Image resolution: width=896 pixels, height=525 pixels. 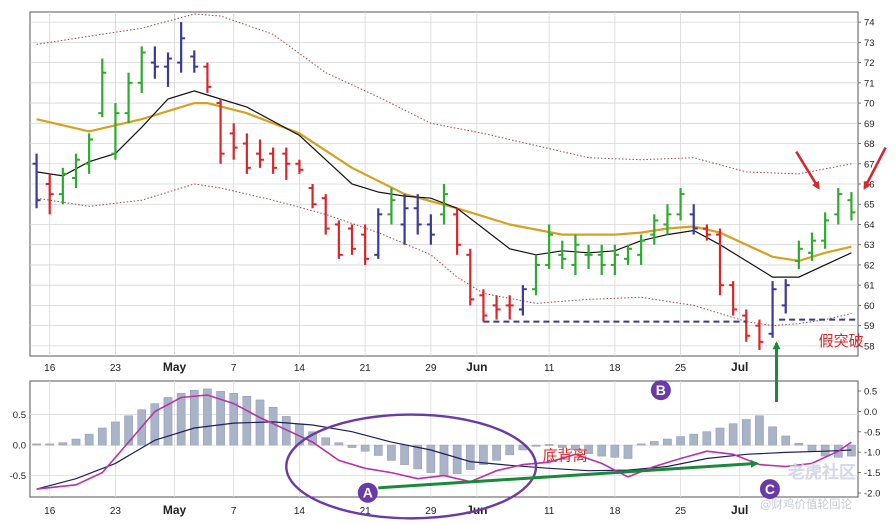 What do you see at coordinates (806, 504) in the screenshot?
I see `watermark-caption: @财鸡价值轮回论` at bounding box center [806, 504].